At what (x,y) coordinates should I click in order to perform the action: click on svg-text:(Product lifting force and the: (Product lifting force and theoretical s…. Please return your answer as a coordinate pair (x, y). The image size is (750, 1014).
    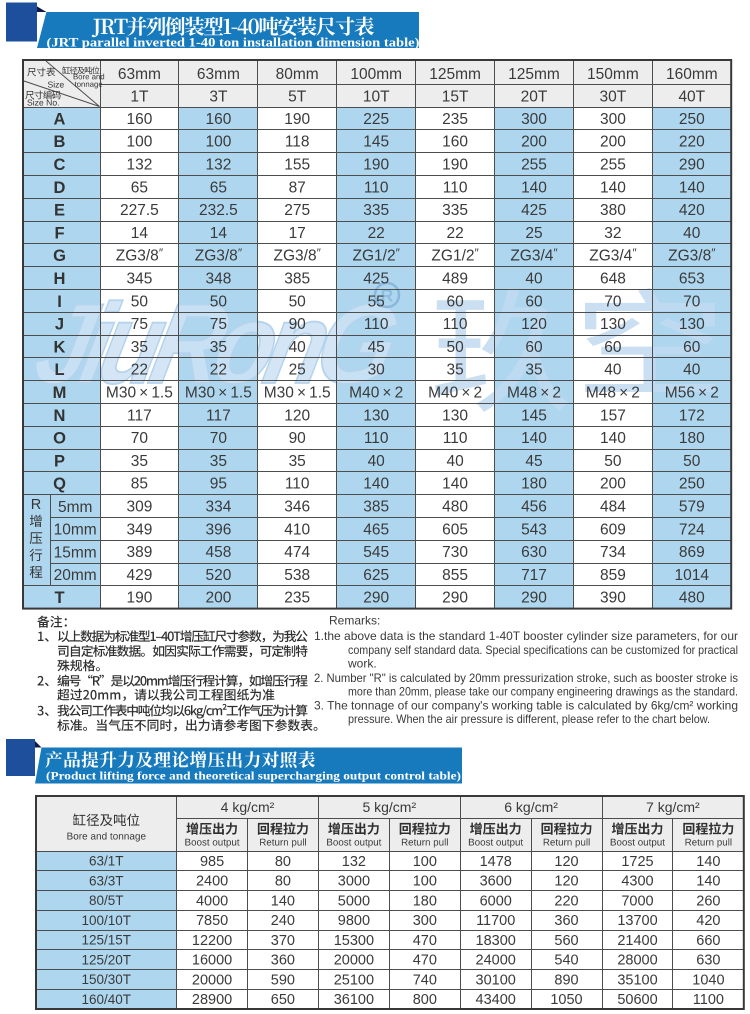
    Looking at the image, I should click on (253, 777).